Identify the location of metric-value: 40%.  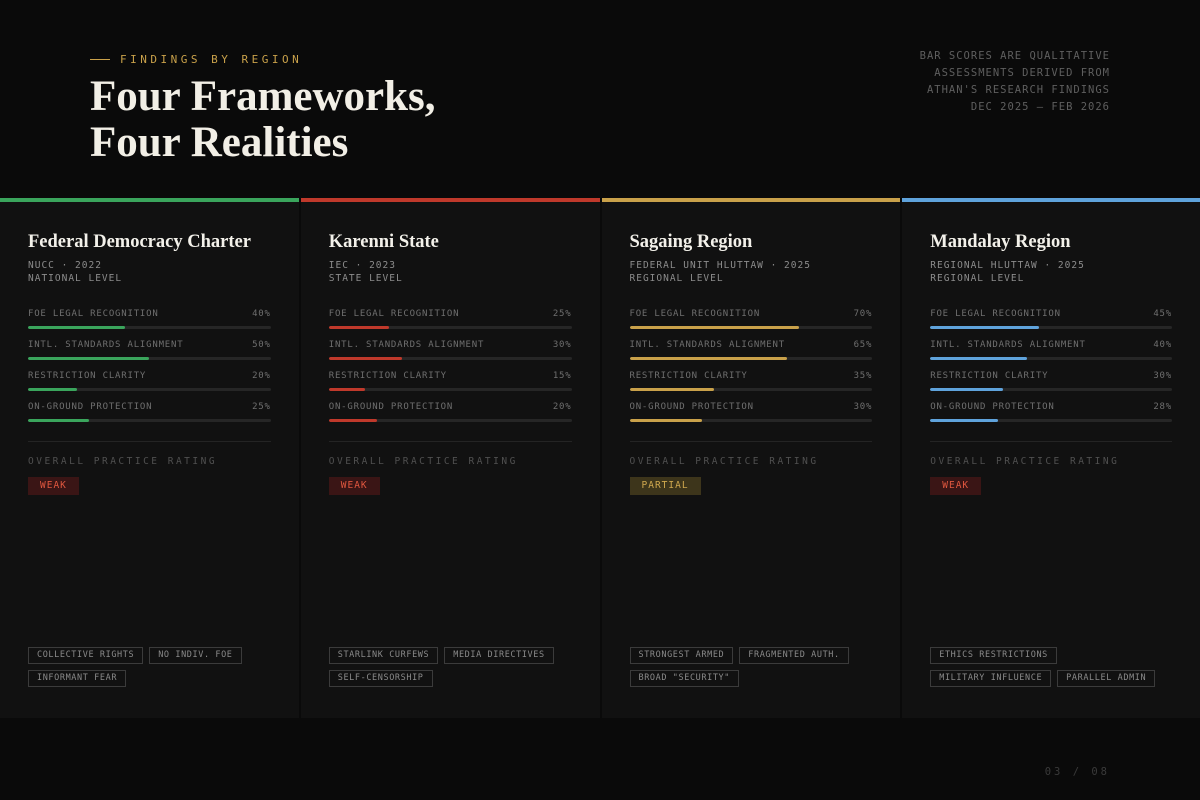
(261, 314).